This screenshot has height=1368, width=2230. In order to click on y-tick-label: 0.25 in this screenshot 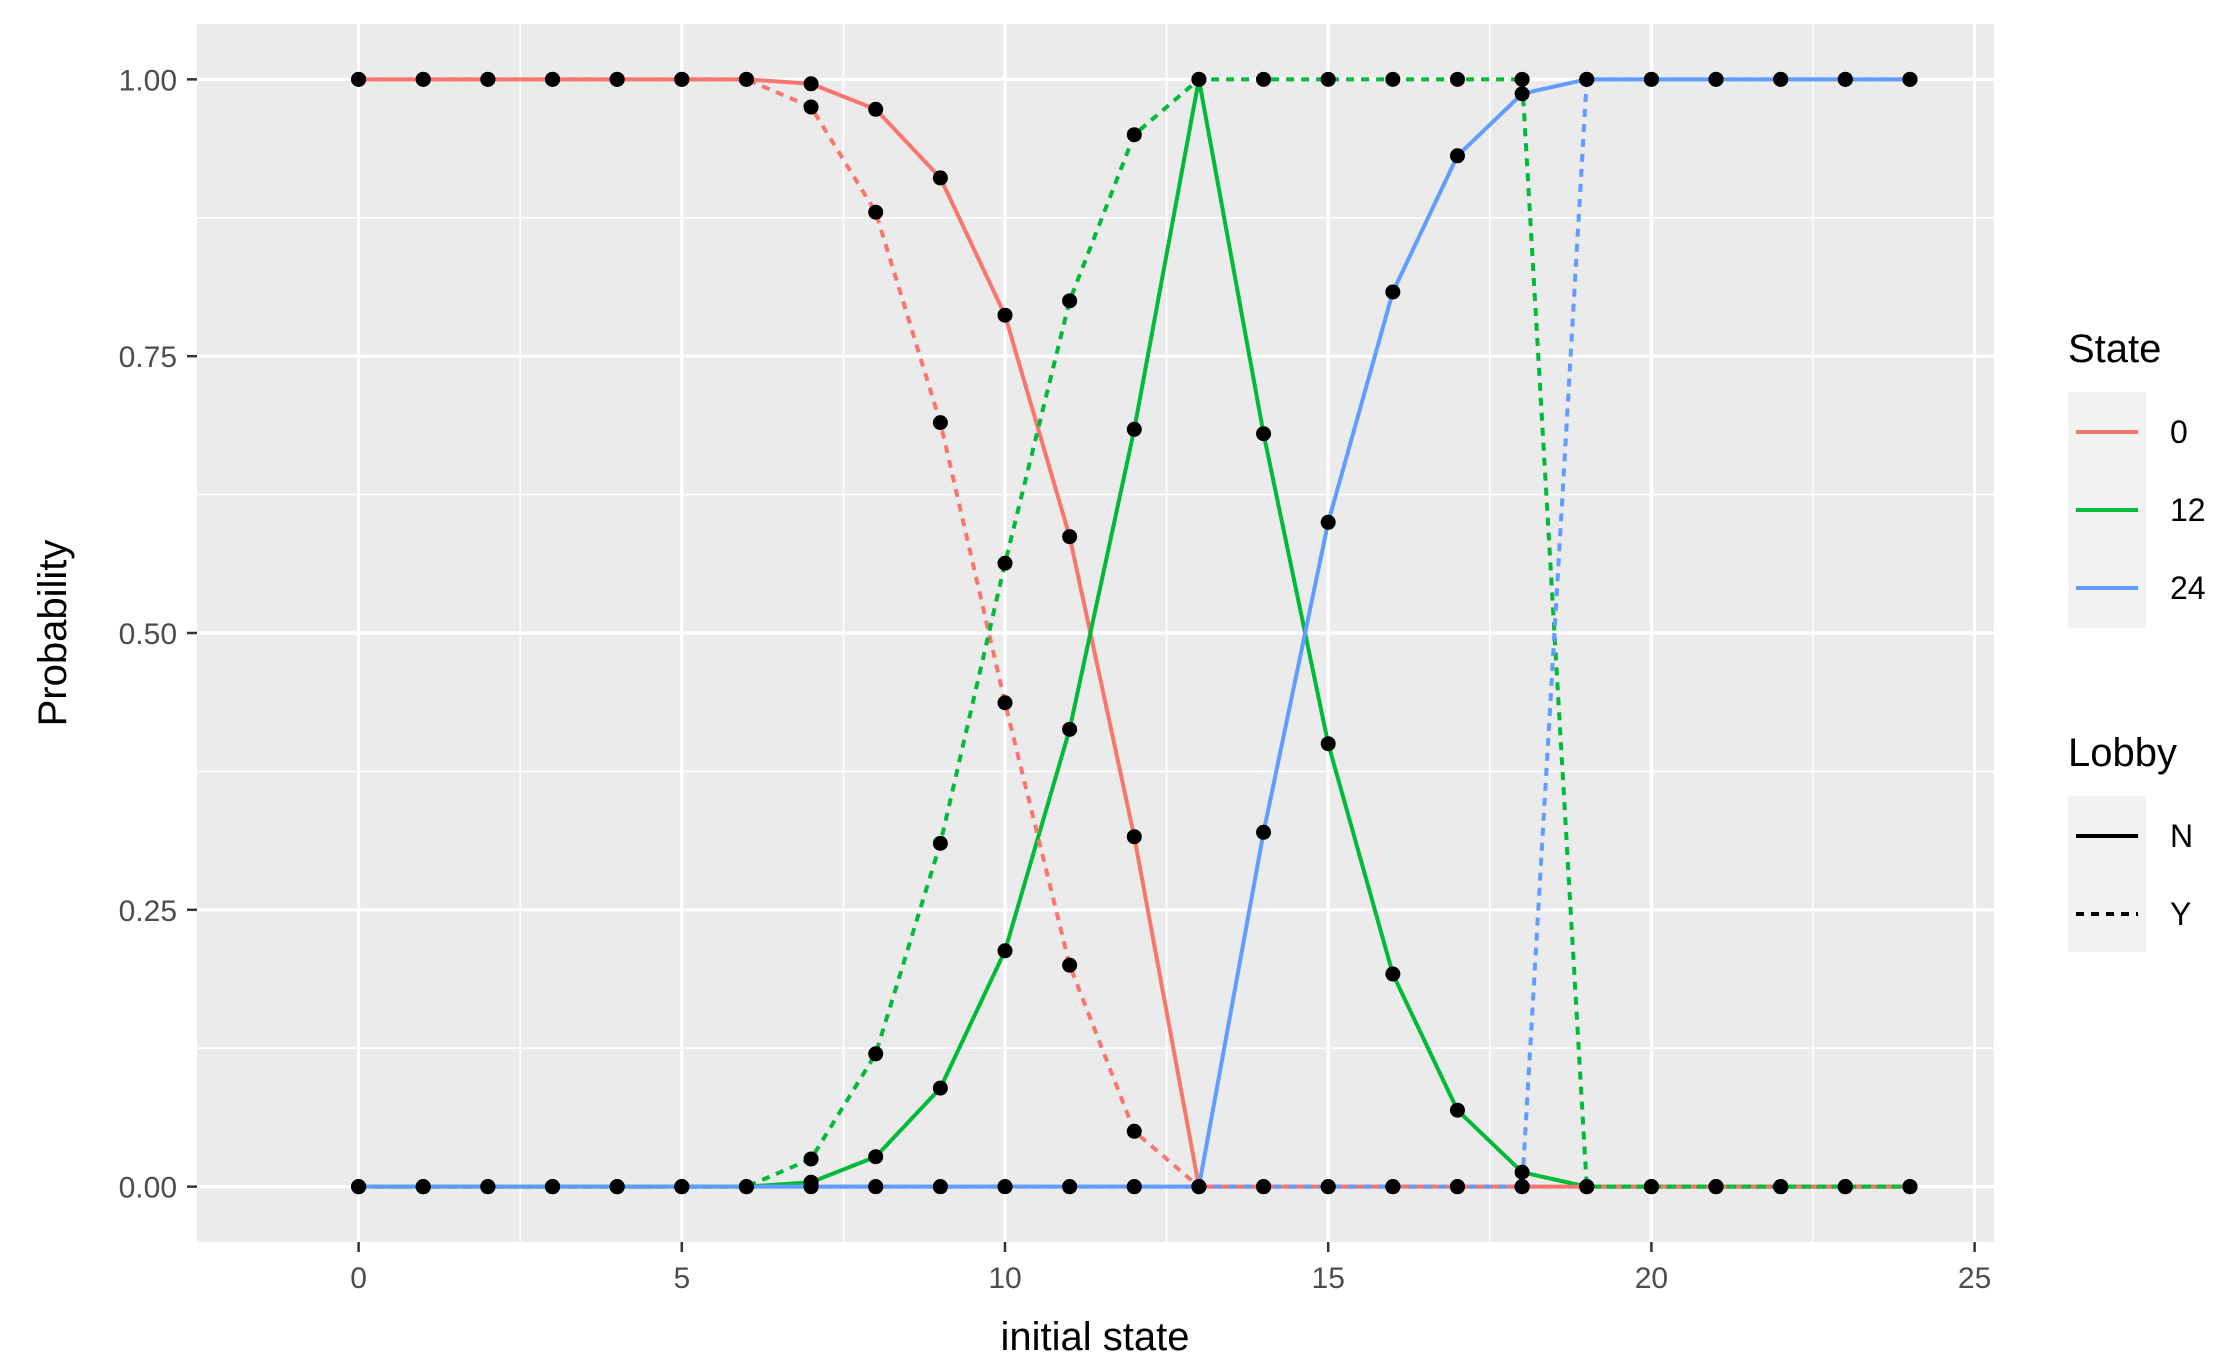, I will do `click(148, 911)`.